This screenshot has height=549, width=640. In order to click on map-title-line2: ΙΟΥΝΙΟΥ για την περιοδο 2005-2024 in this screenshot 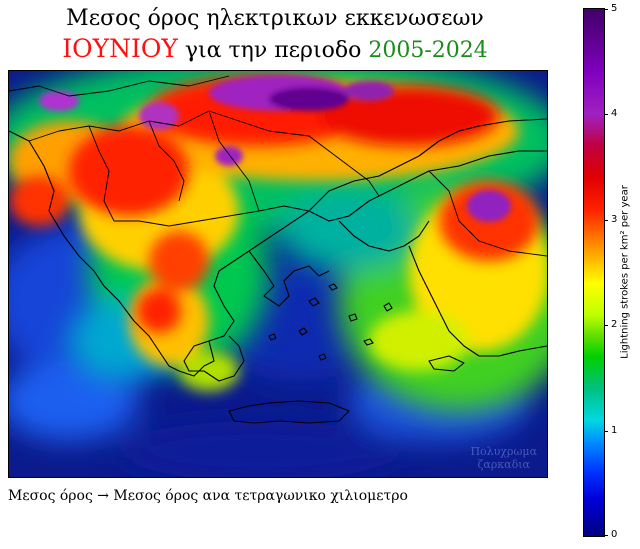, I will do `click(275, 48)`.